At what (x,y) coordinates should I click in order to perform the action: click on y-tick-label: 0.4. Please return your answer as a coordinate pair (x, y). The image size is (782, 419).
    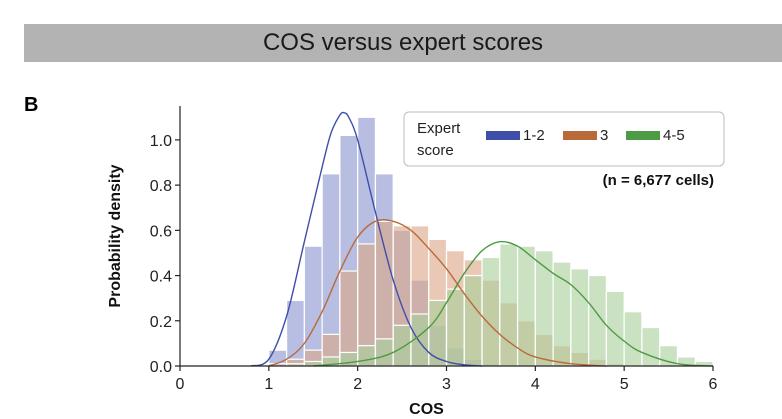
    Looking at the image, I should click on (161, 277).